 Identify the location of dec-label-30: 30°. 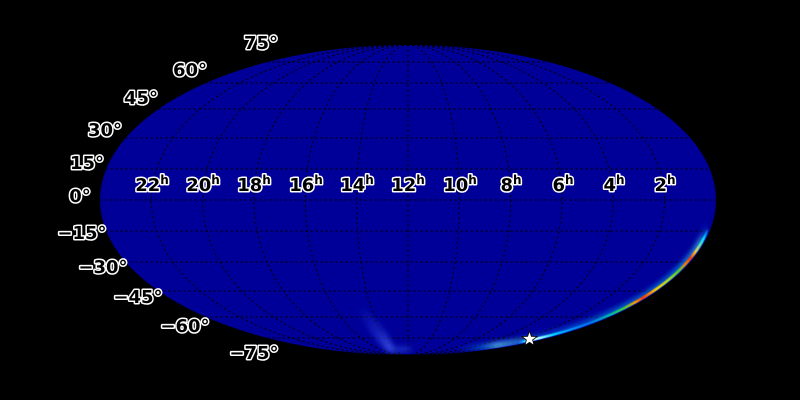
(105, 130).